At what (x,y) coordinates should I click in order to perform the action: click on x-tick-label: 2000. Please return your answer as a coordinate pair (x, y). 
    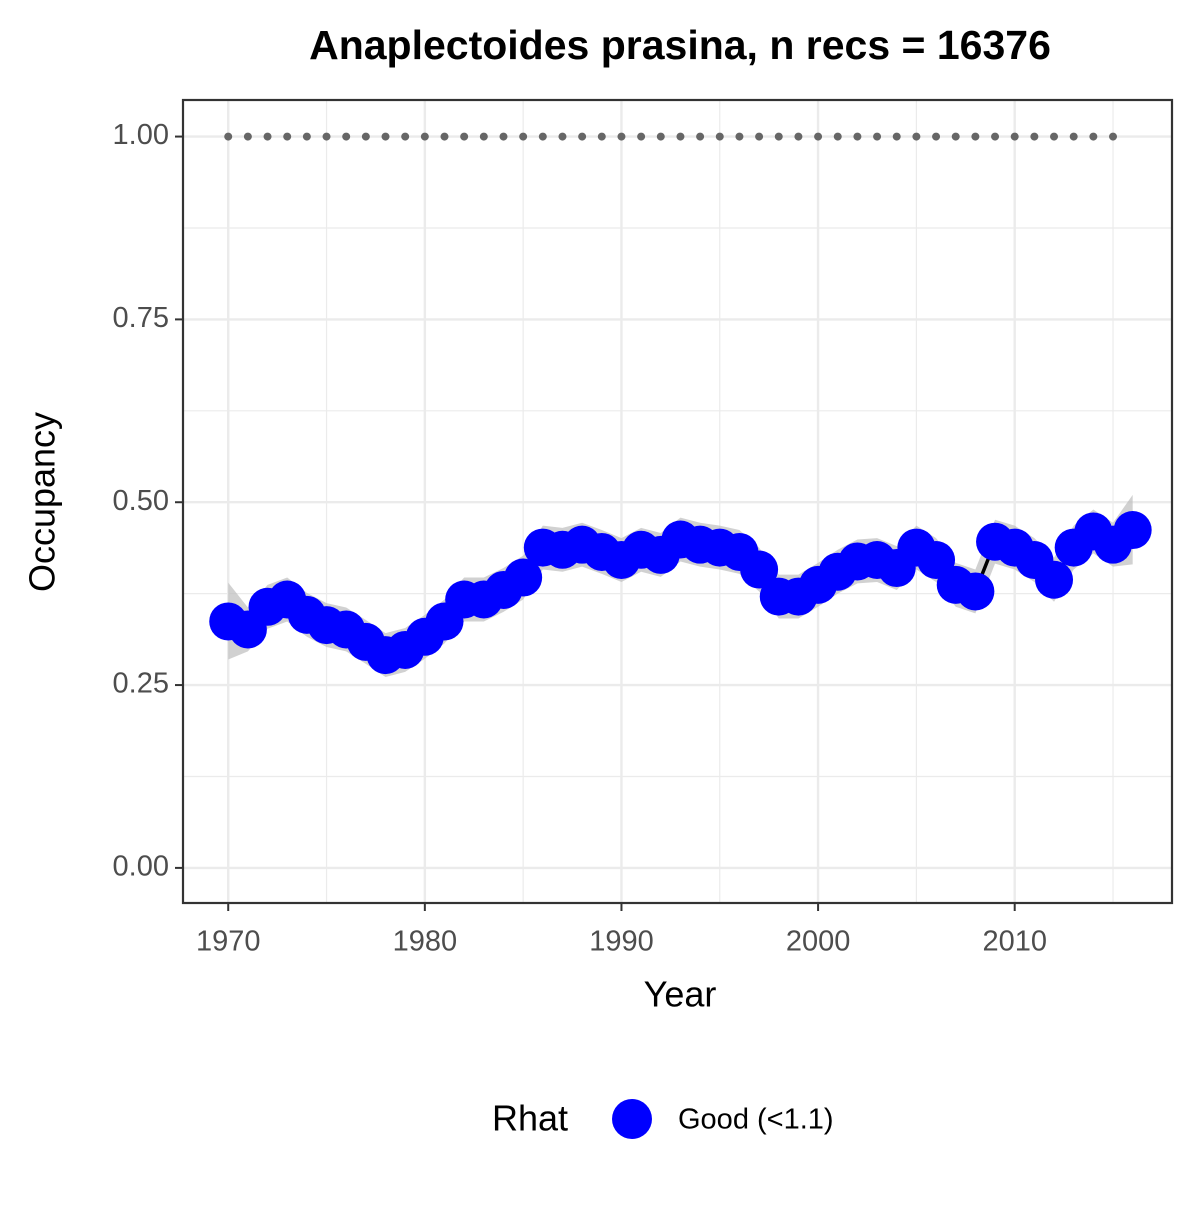
    Looking at the image, I should click on (818, 942).